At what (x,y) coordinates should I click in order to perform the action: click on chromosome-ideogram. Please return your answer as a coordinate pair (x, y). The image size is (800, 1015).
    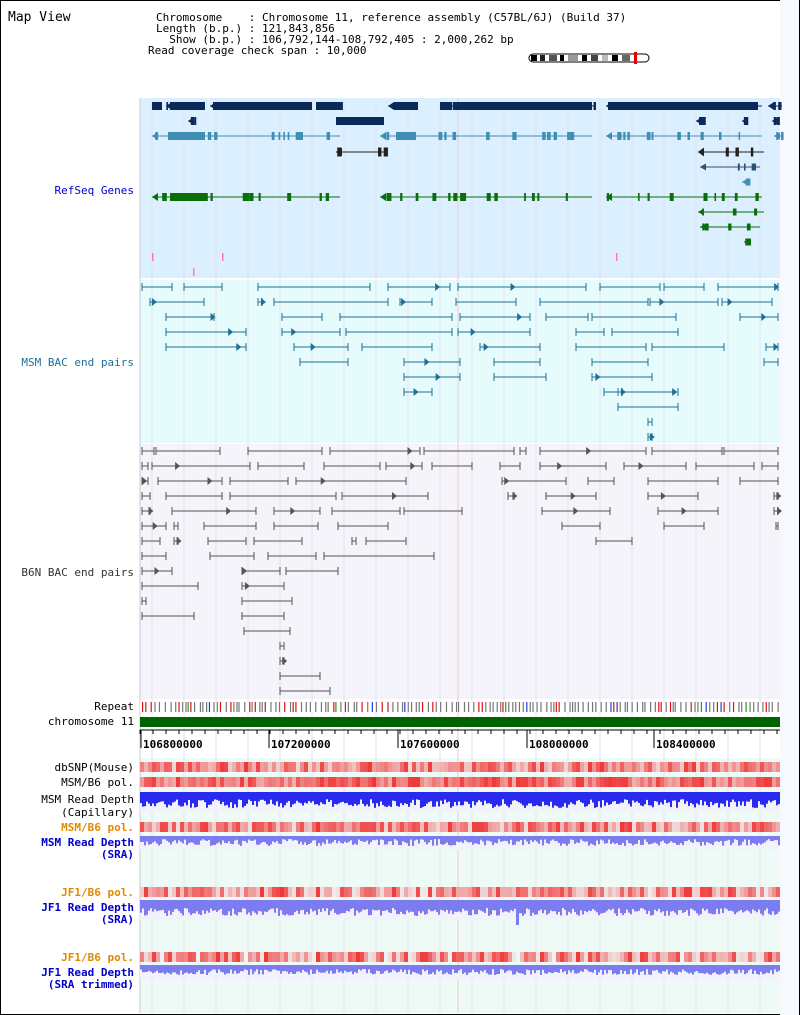
    Looking at the image, I should click on (590, 58).